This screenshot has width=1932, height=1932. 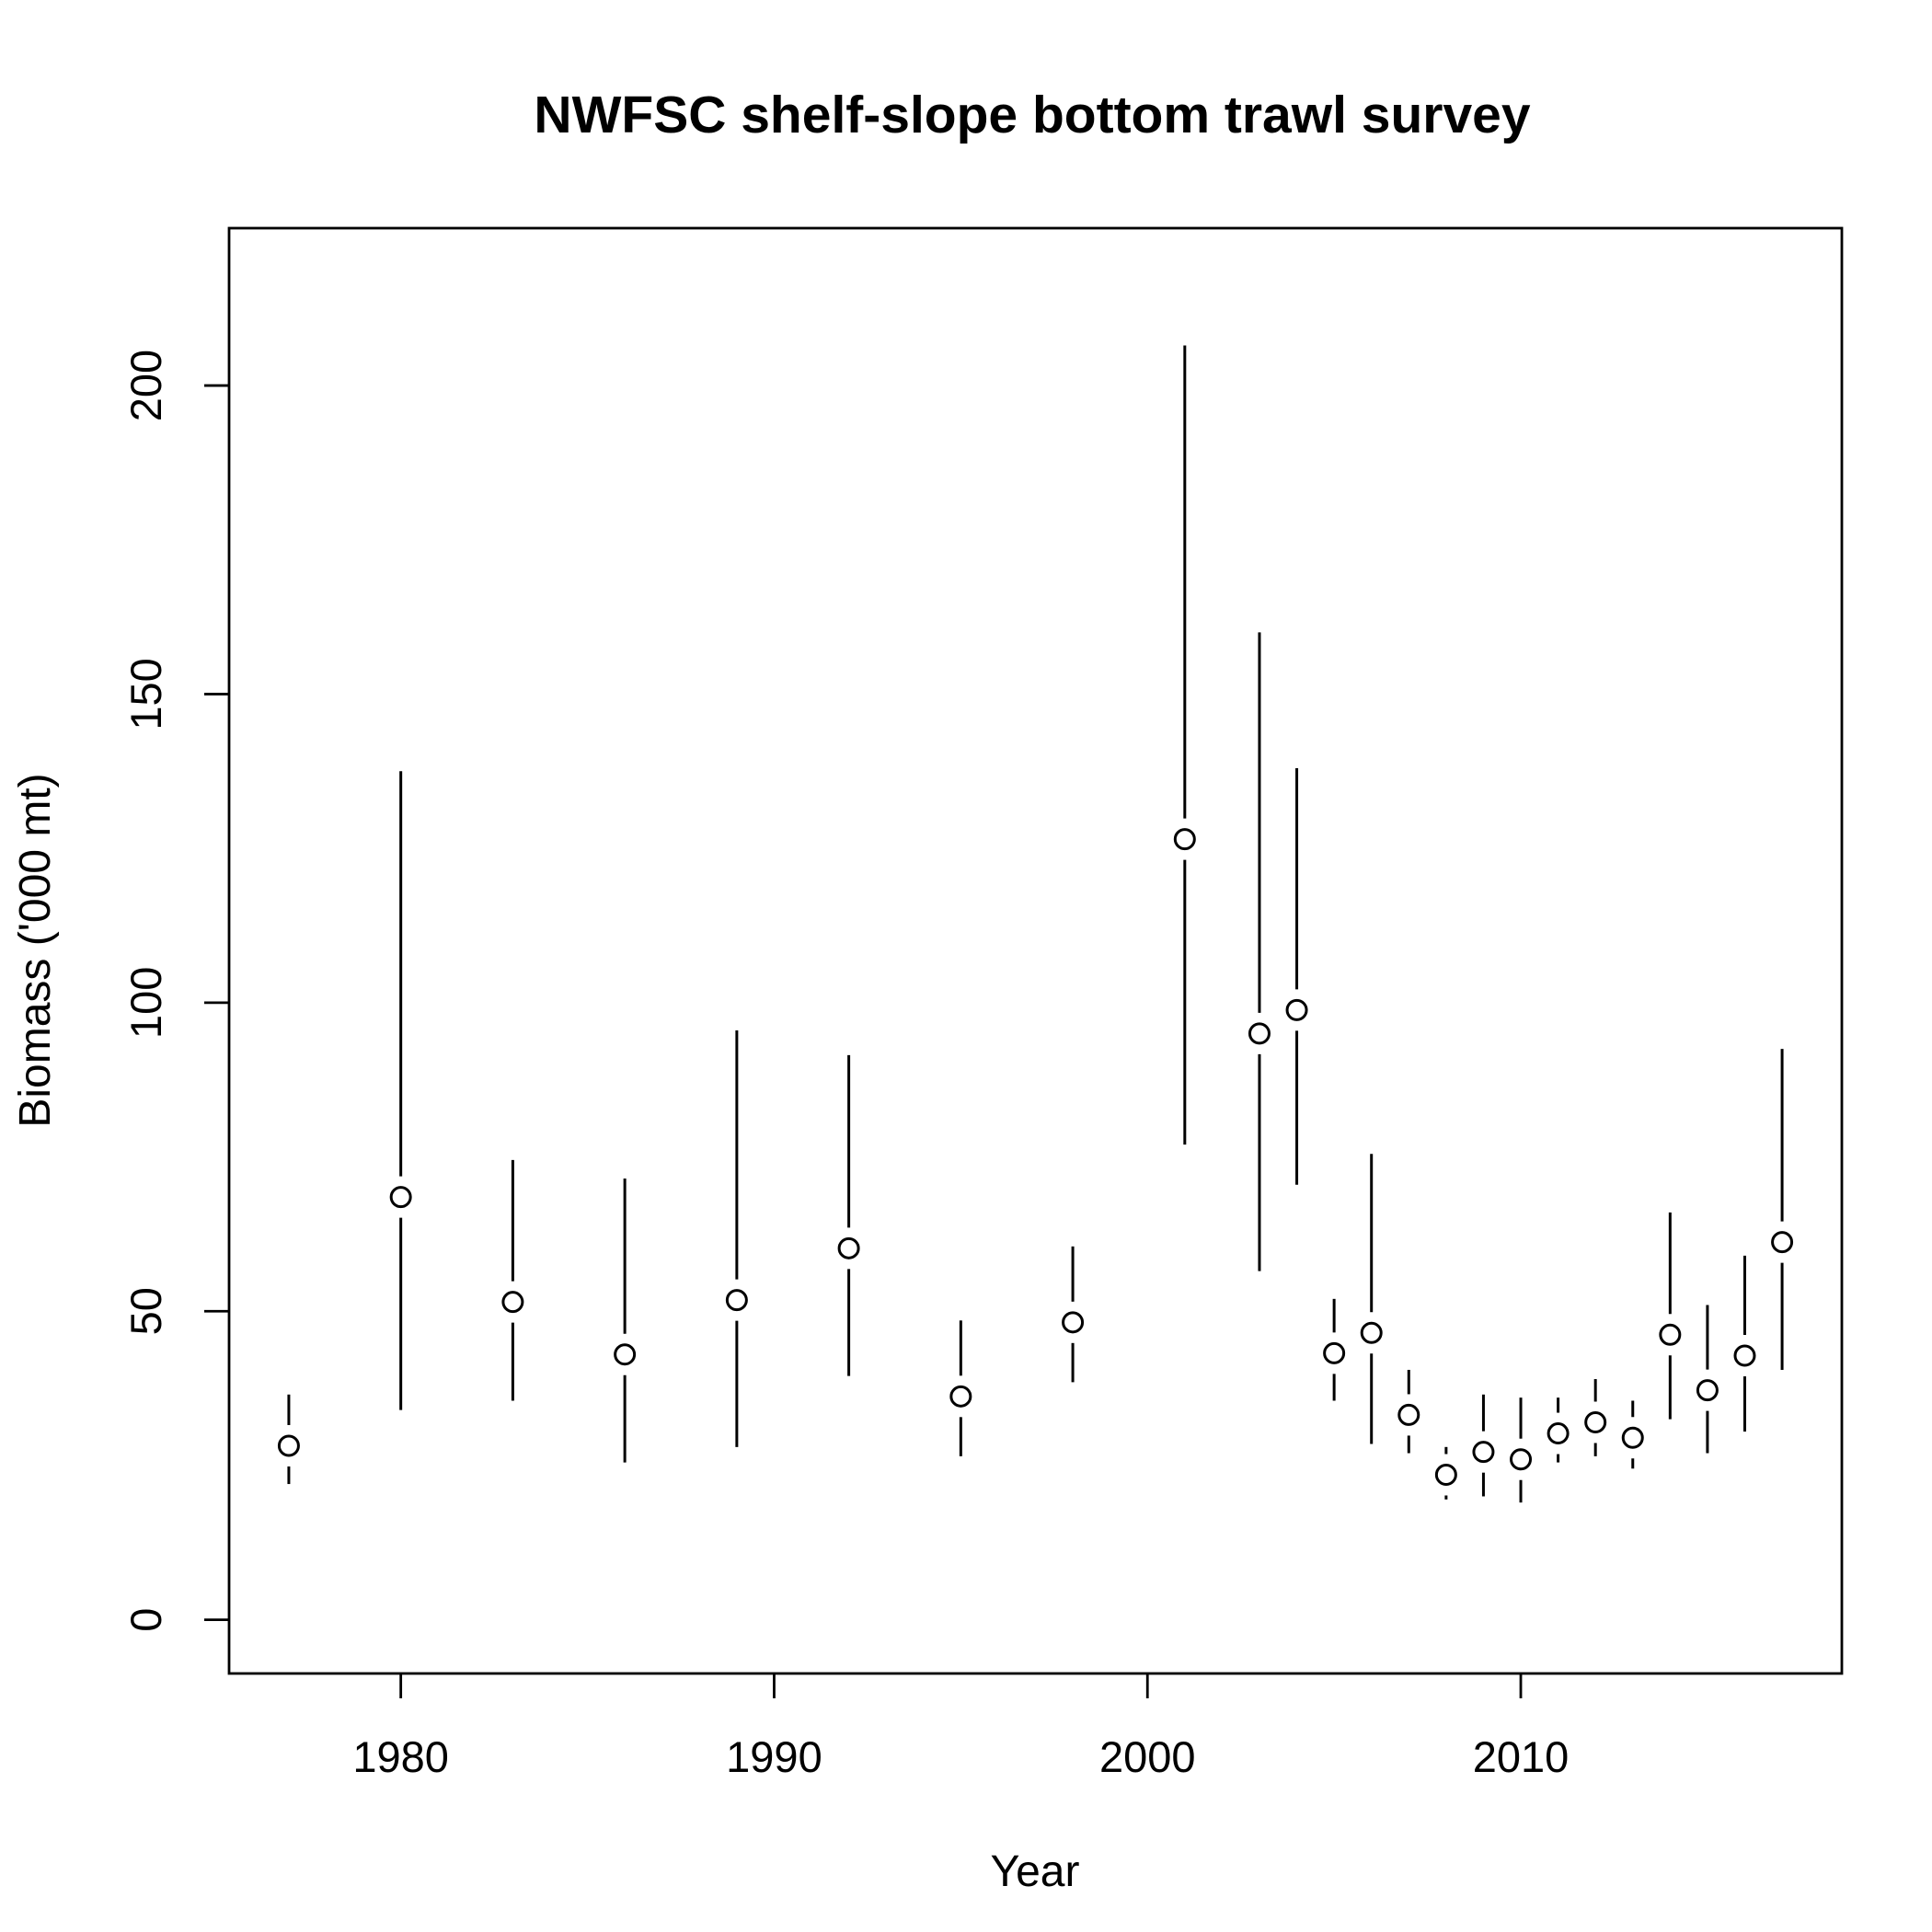 I want to click on y-tick-label: 150, so click(x=145, y=694).